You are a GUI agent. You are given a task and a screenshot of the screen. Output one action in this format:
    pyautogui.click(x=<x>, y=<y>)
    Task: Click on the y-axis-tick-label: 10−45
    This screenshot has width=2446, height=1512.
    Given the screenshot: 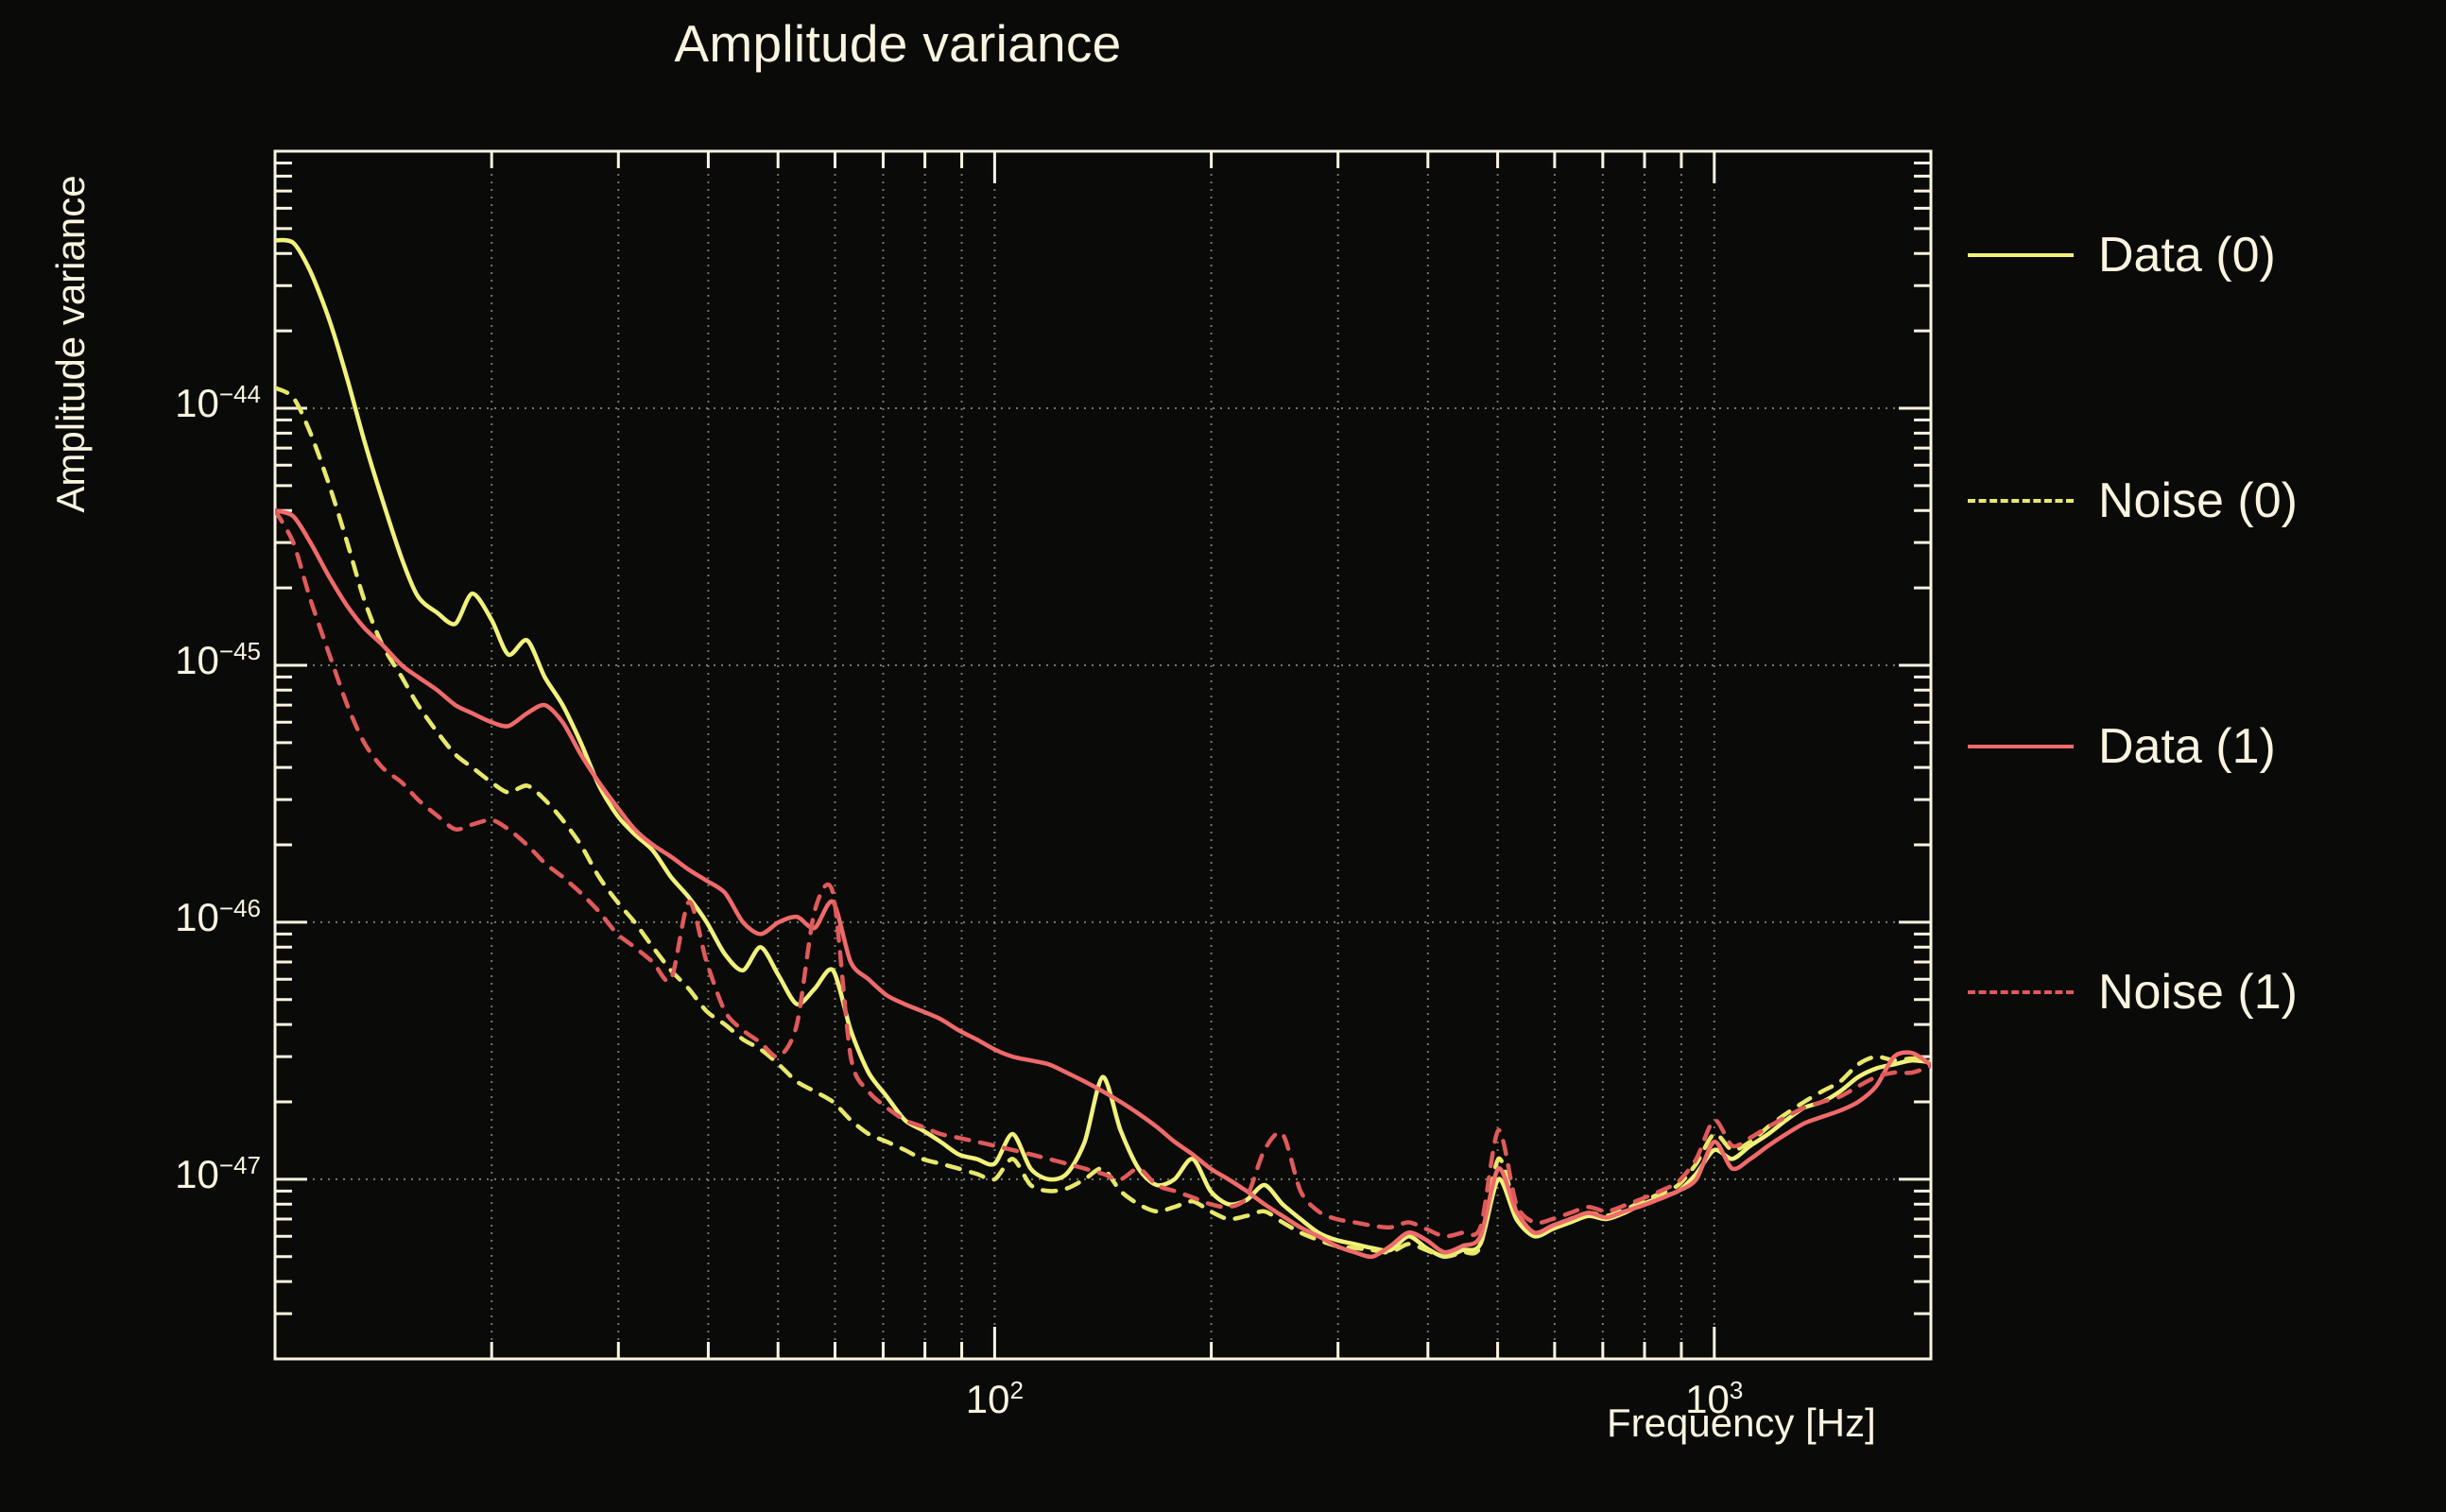 What is the action you would take?
    pyautogui.click(x=218, y=659)
    